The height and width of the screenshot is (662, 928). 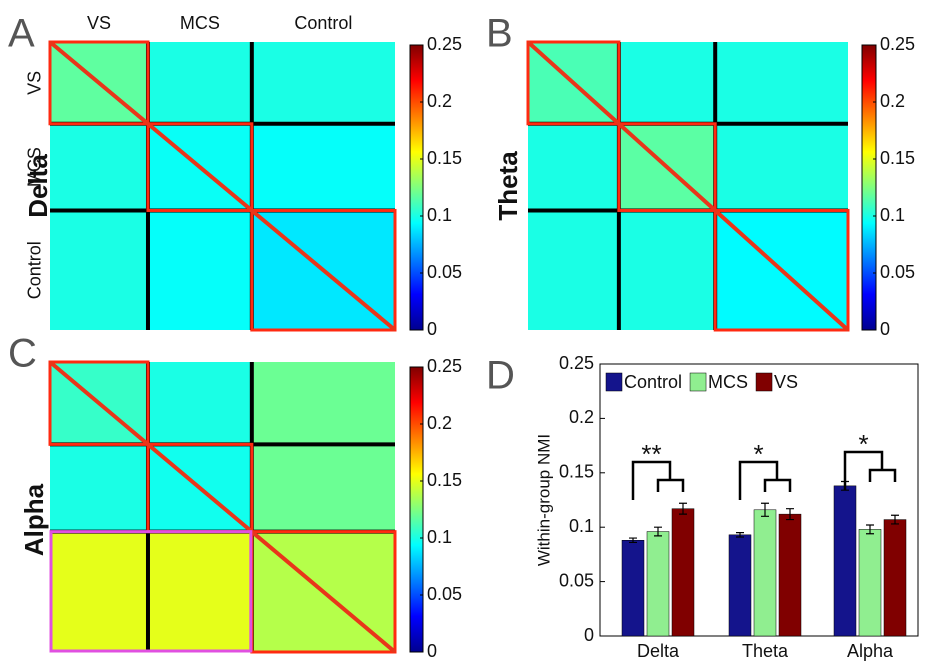 What do you see at coordinates (728, 382) in the screenshot?
I see `legend-label: MCS` at bounding box center [728, 382].